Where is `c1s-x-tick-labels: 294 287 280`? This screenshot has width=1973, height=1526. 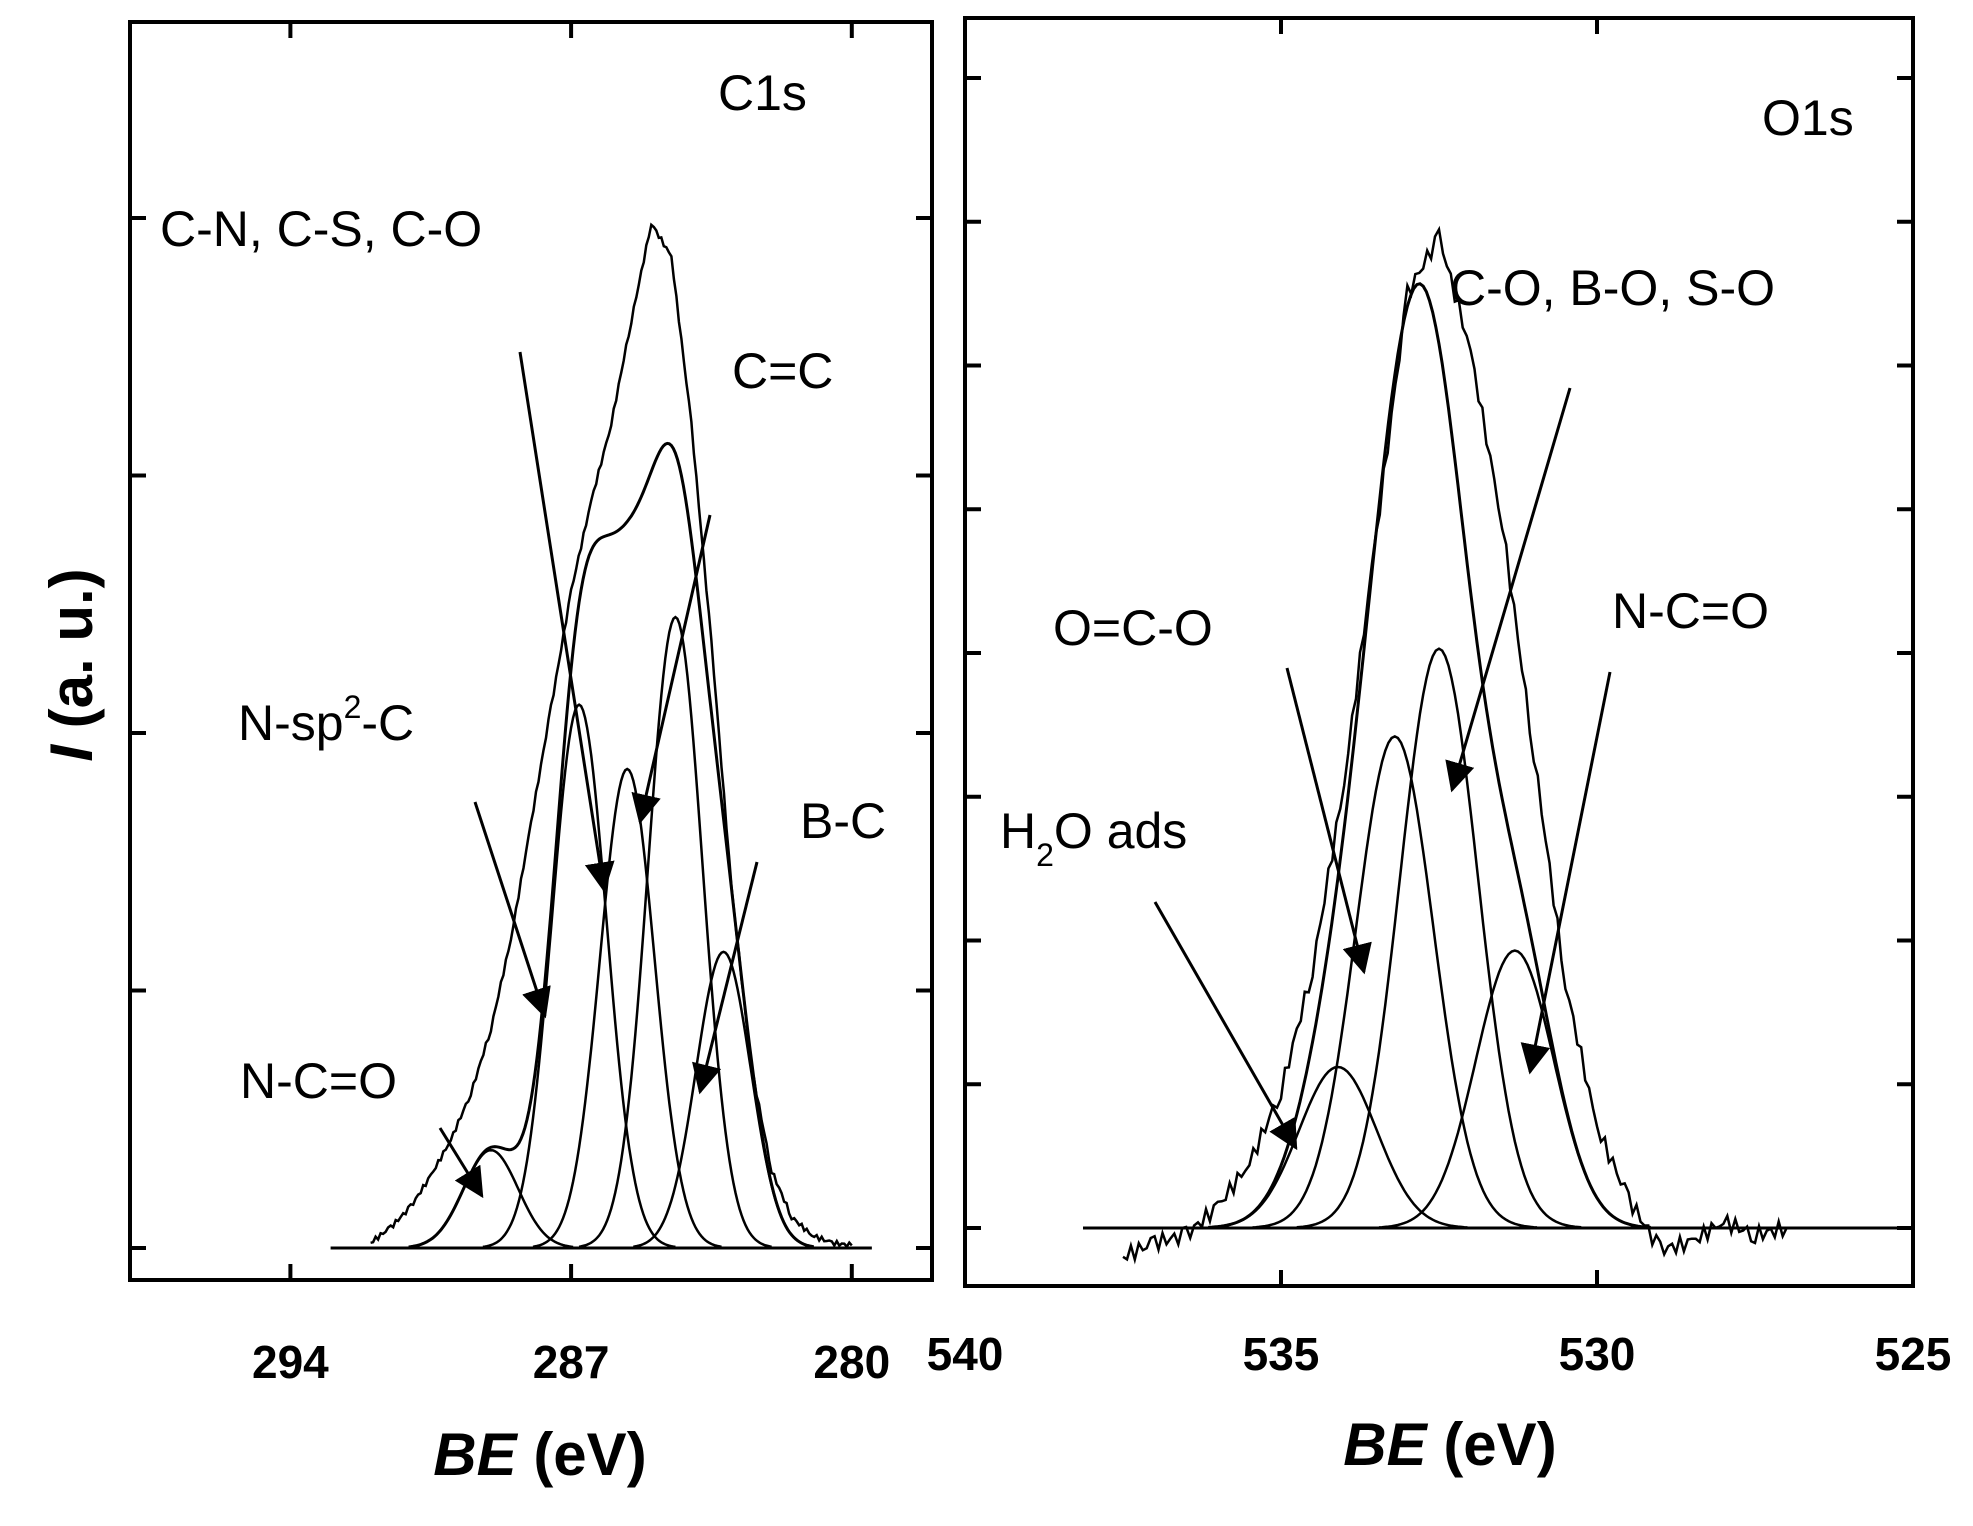 c1s-x-tick-labels: 294 287 280 is located at coordinates (571, 1362).